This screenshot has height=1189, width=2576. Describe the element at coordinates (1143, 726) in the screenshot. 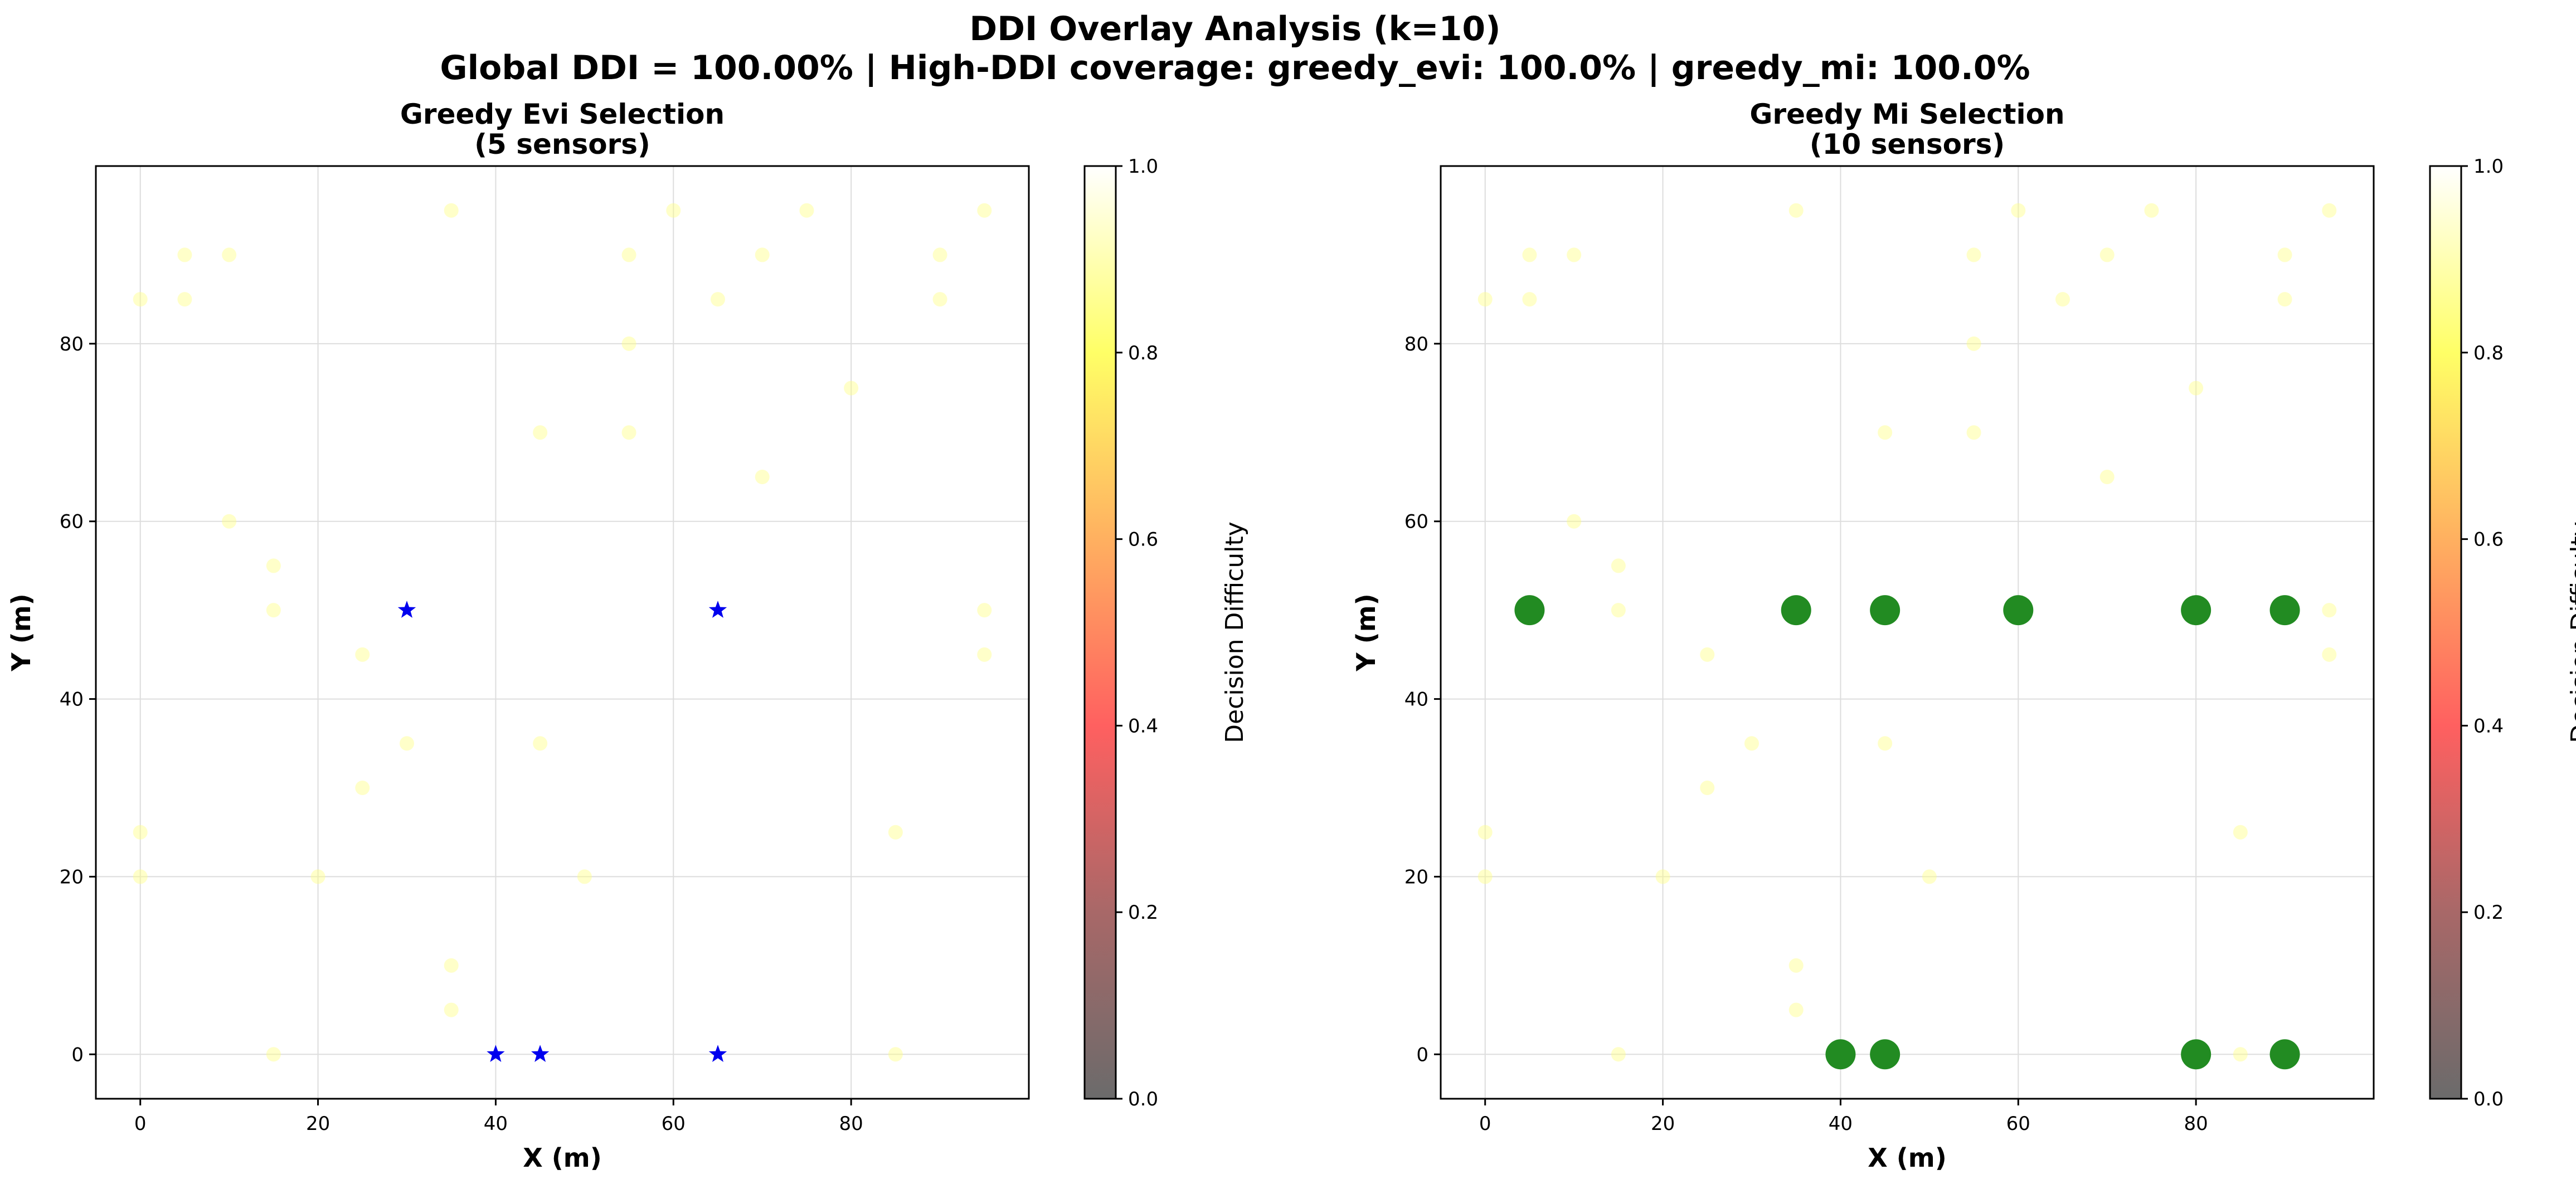

I see `colorbar-tick-label: 0.4` at that location.